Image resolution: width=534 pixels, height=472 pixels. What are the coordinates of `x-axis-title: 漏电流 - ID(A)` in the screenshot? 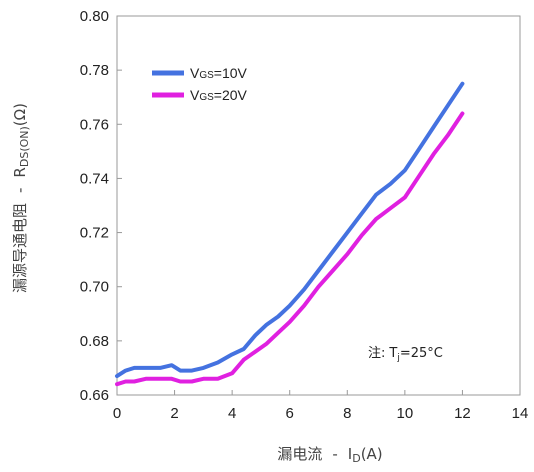 It's located at (329, 455).